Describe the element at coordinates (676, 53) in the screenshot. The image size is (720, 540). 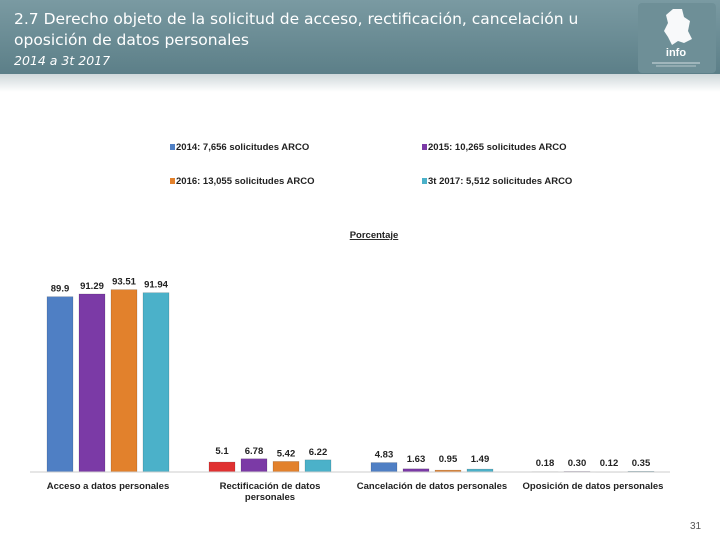
I see `logo-text: info` at that location.